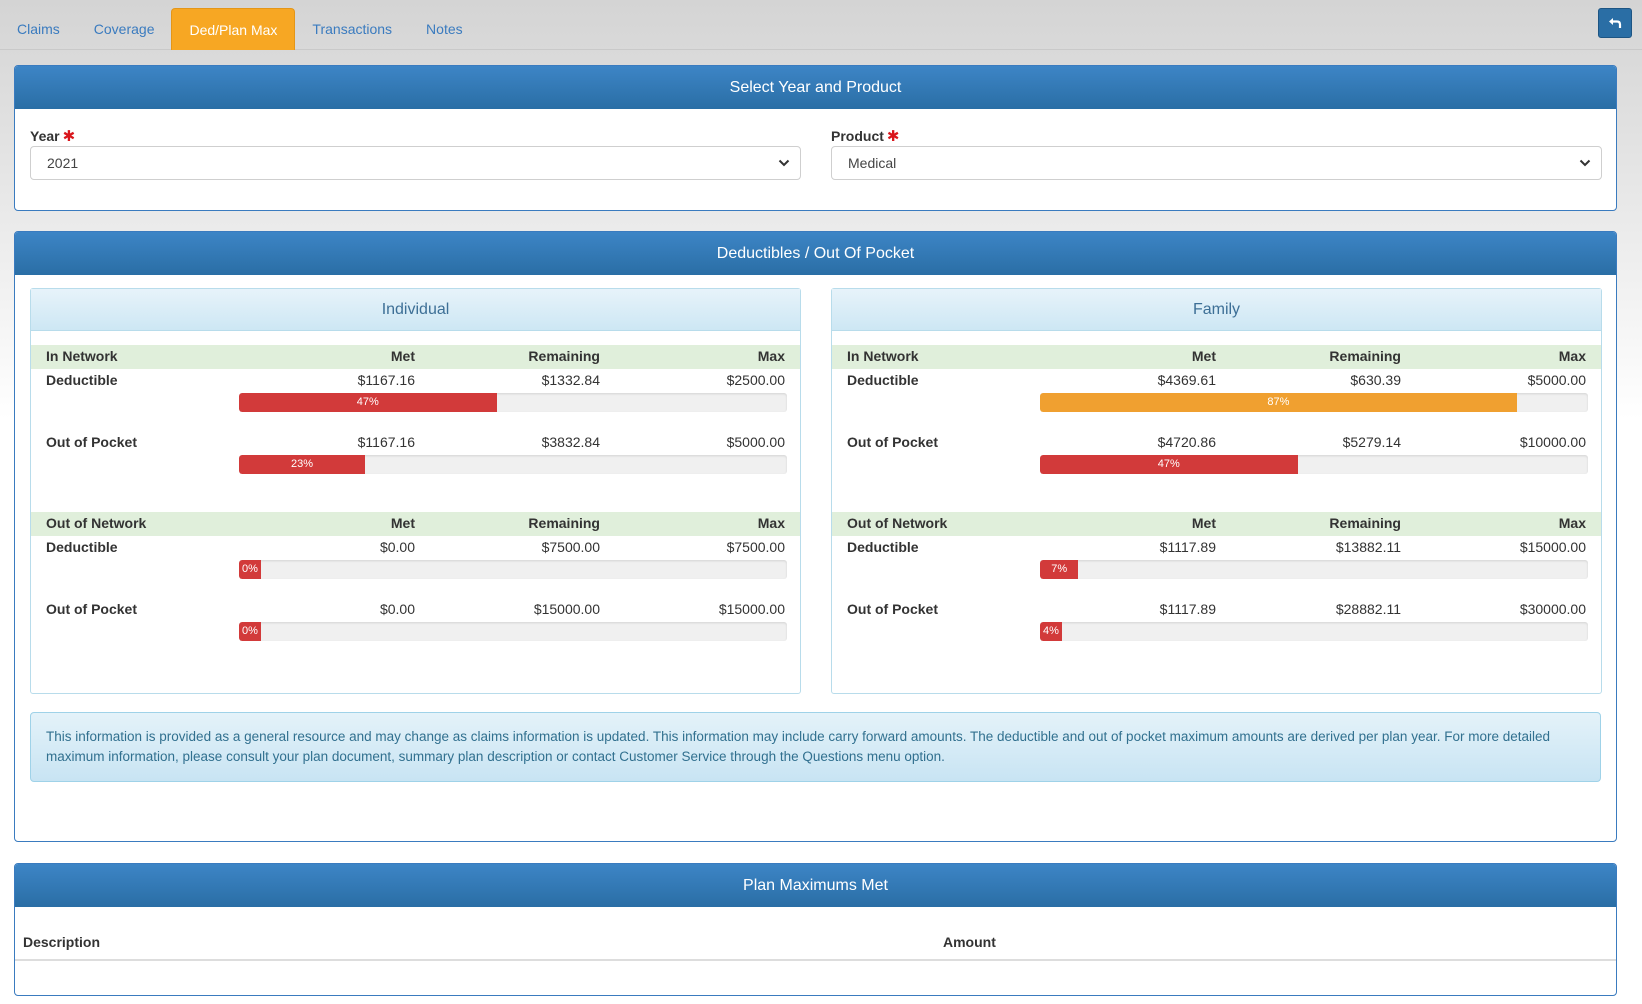 The height and width of the screenshot is (1004, 1642). I want to click on tab-notes: Notes, so click(444, 29).